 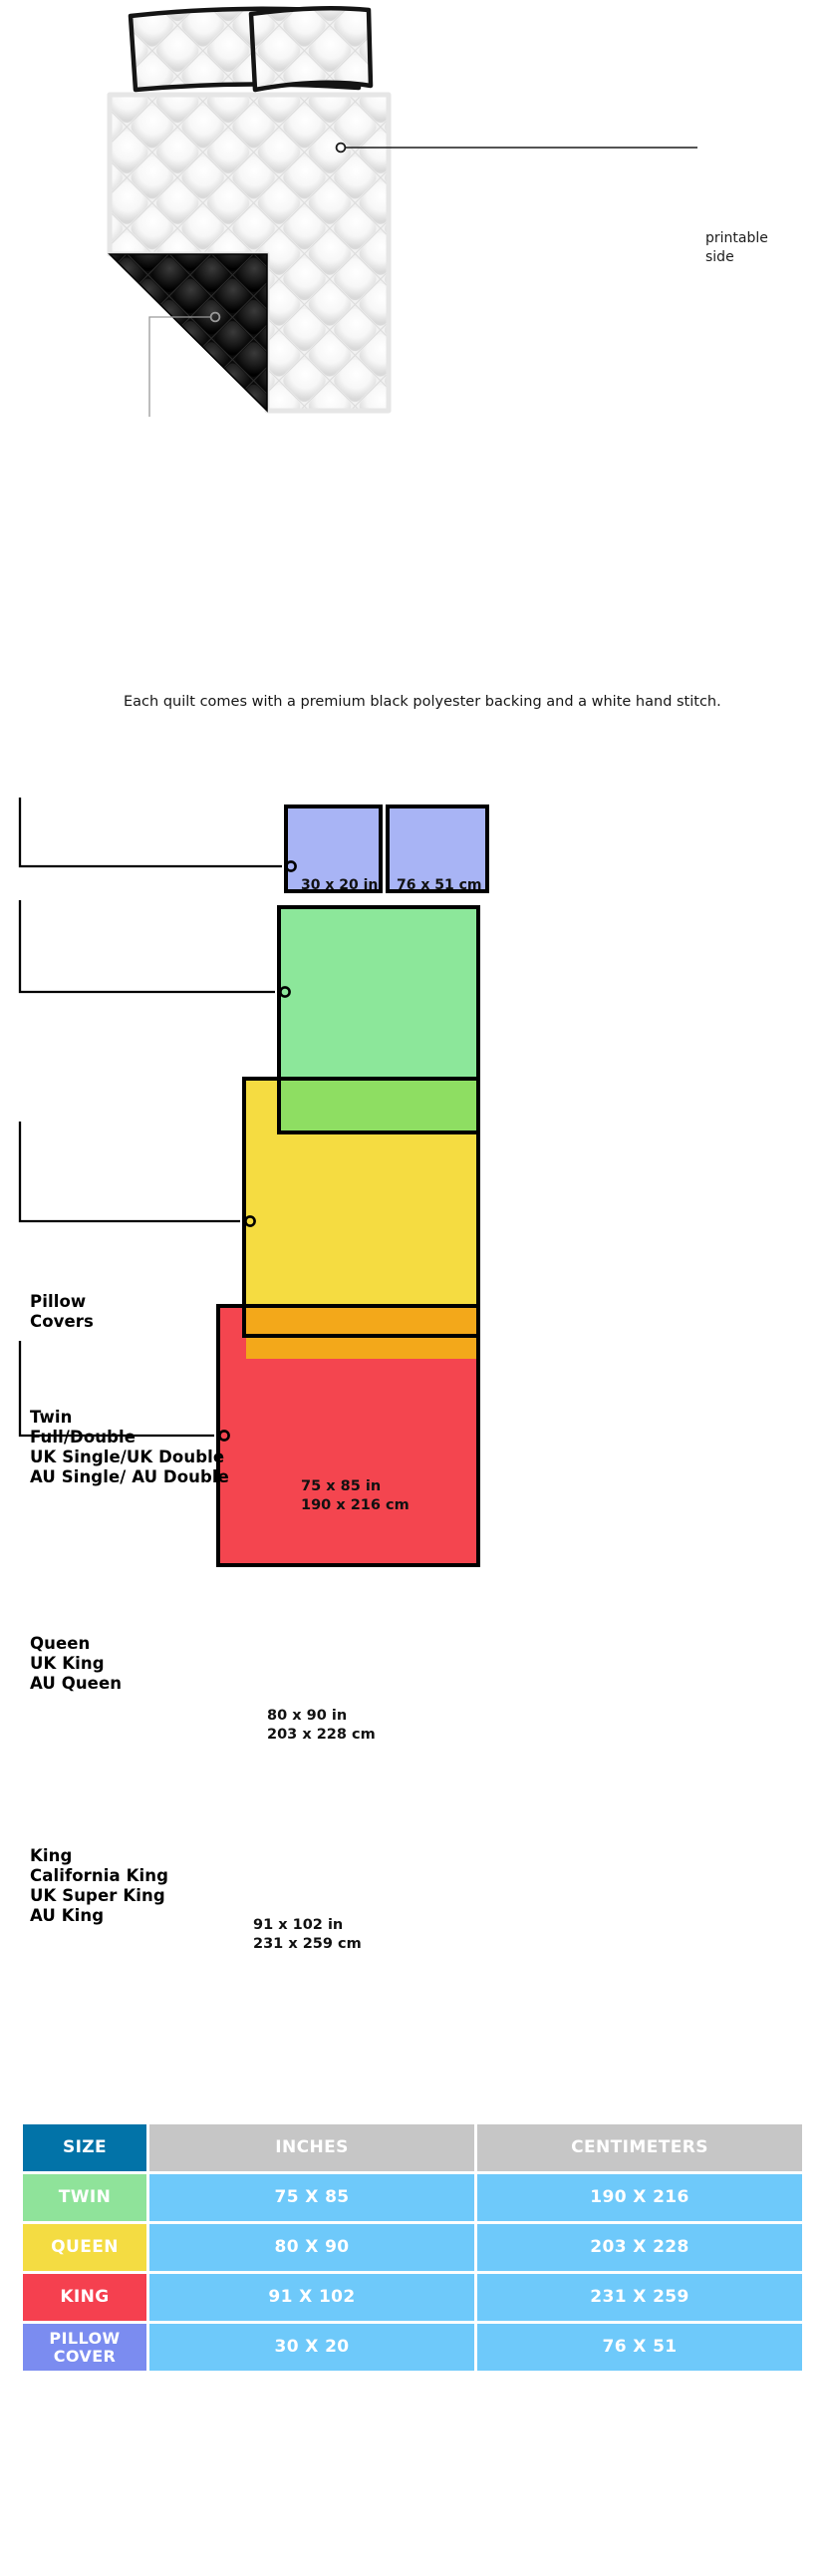 What do you see at coordinates (307, 1934) in the screenshot?
I see `king-dimensions: 91 x 102 in 231 x 259 cm` at bounding box center [307, 1934].